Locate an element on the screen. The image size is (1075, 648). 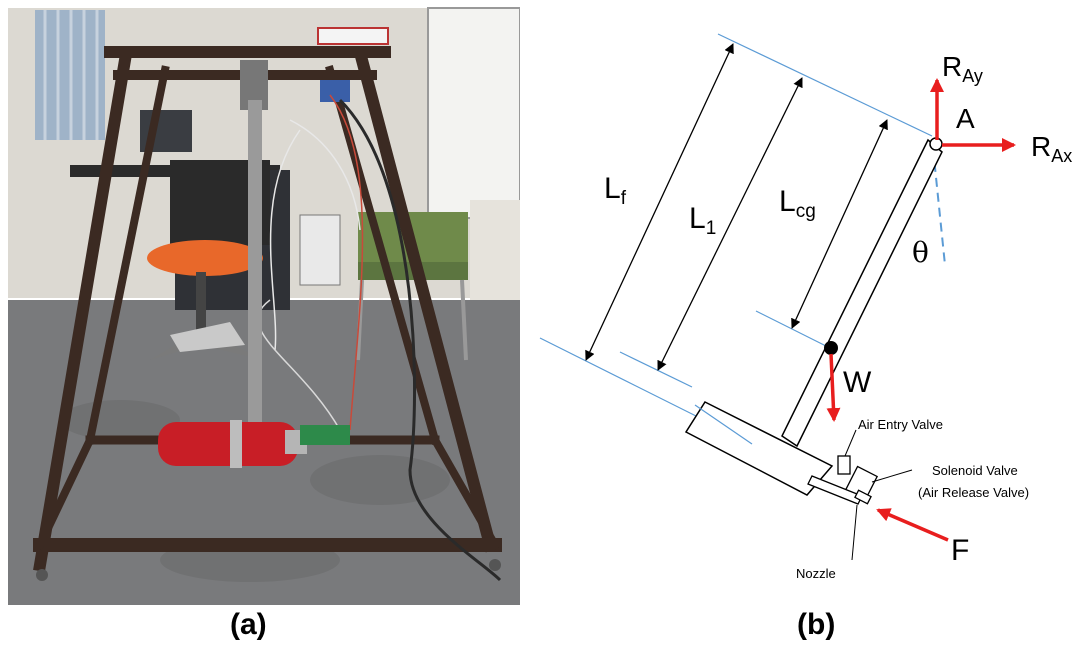
label-l-1: L1 is located at coordinates (702, 220).